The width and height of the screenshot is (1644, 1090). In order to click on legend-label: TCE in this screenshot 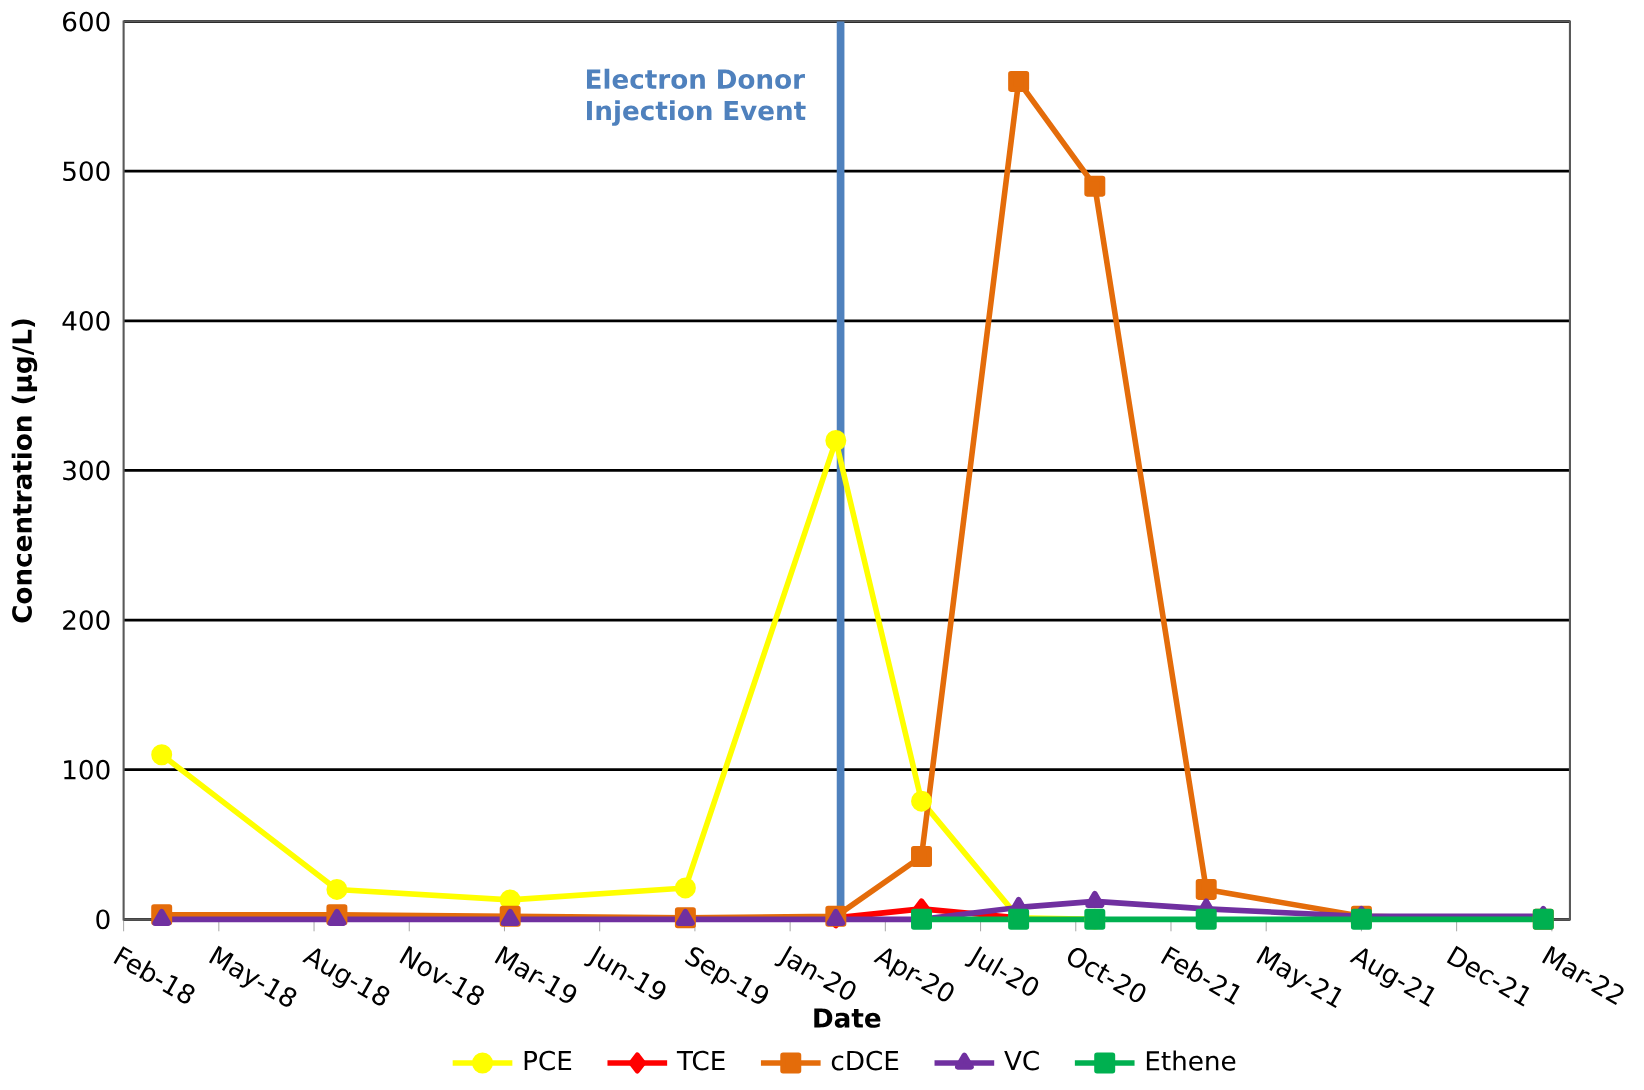, I will do `click(700, 1060)`.